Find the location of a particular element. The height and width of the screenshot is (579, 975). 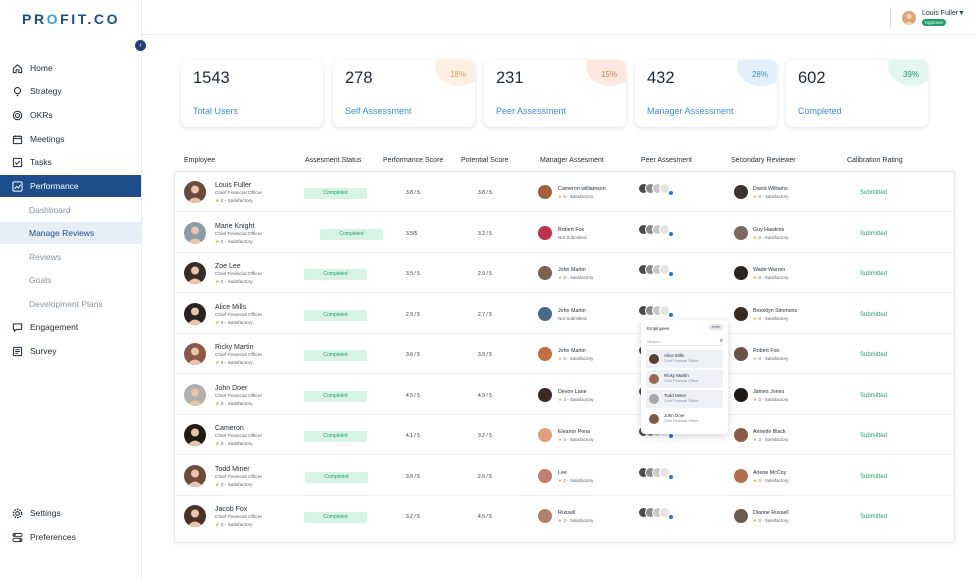

stat-card-total-users: 1543 Total Users is located at coordinates (252, 93).